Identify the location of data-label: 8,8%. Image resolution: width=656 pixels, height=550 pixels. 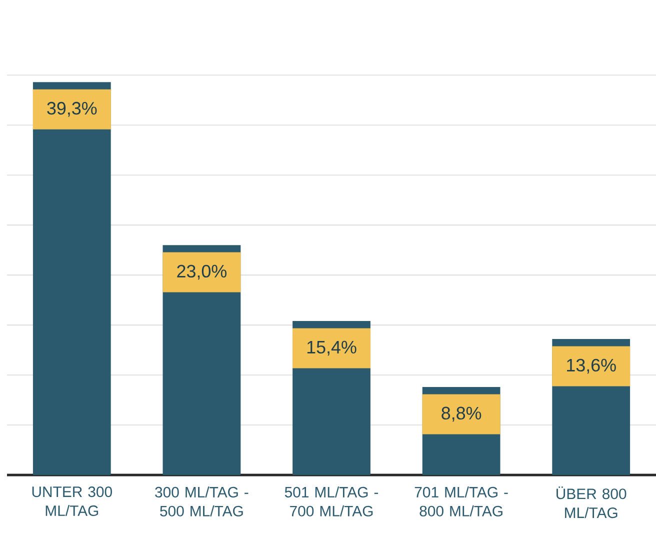
(462, 414).